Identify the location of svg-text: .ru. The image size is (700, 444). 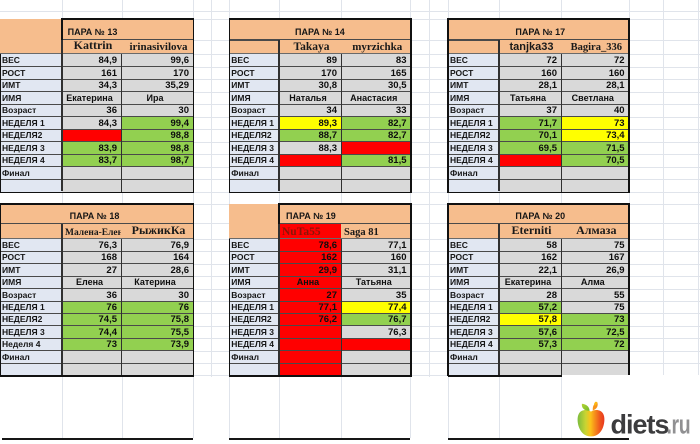
(679, 424).